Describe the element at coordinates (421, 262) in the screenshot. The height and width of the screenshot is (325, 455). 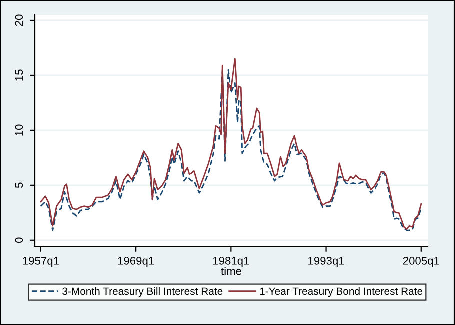
I see `x-tick-label: 2005q1` at that location.